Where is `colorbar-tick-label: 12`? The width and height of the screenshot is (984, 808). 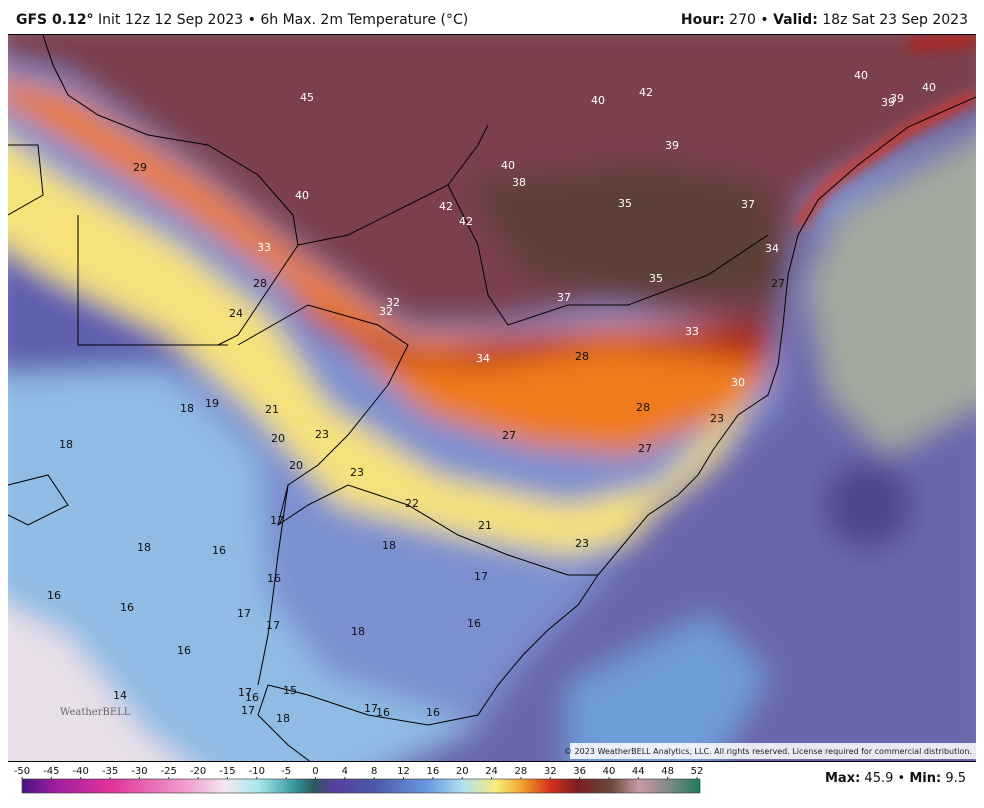
colorbar-tick-label: 12 is located at coordinates (403, 771).